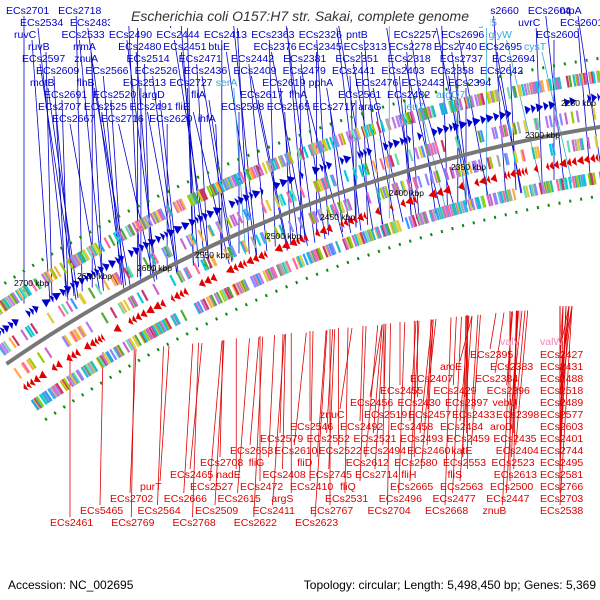 Image resolution: width=600 pixels, height=600 pixels. Describe the element at coordinates (505, 403) in the screenshot. I see `gene-label-reverse: vebU` at that location.